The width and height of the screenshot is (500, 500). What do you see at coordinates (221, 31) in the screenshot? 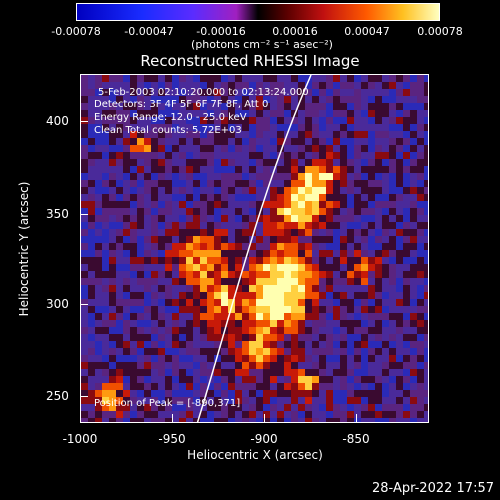
I see `colorbar-tick-label: -0.00016` at bounding box center [221, 31].